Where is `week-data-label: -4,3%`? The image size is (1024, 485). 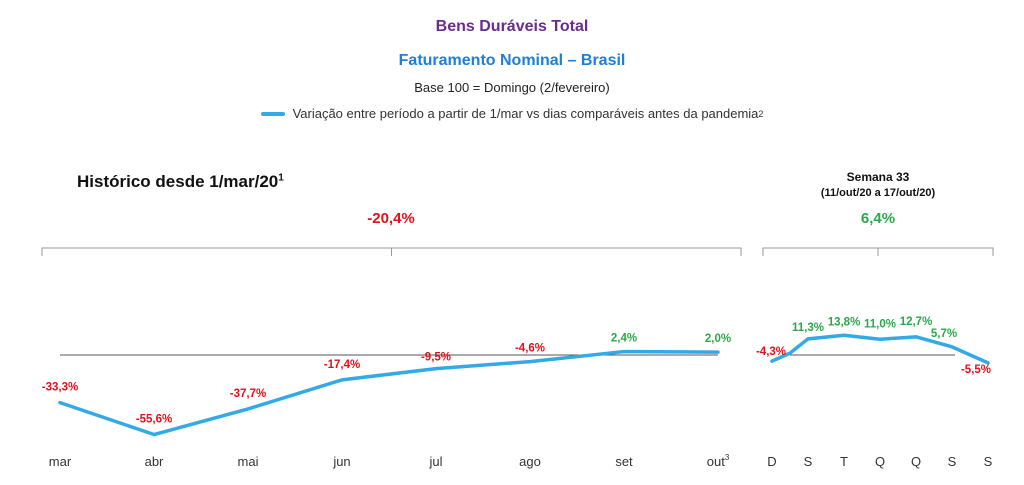 week-data-label: -4,3% is located at coordinates (771, 352).